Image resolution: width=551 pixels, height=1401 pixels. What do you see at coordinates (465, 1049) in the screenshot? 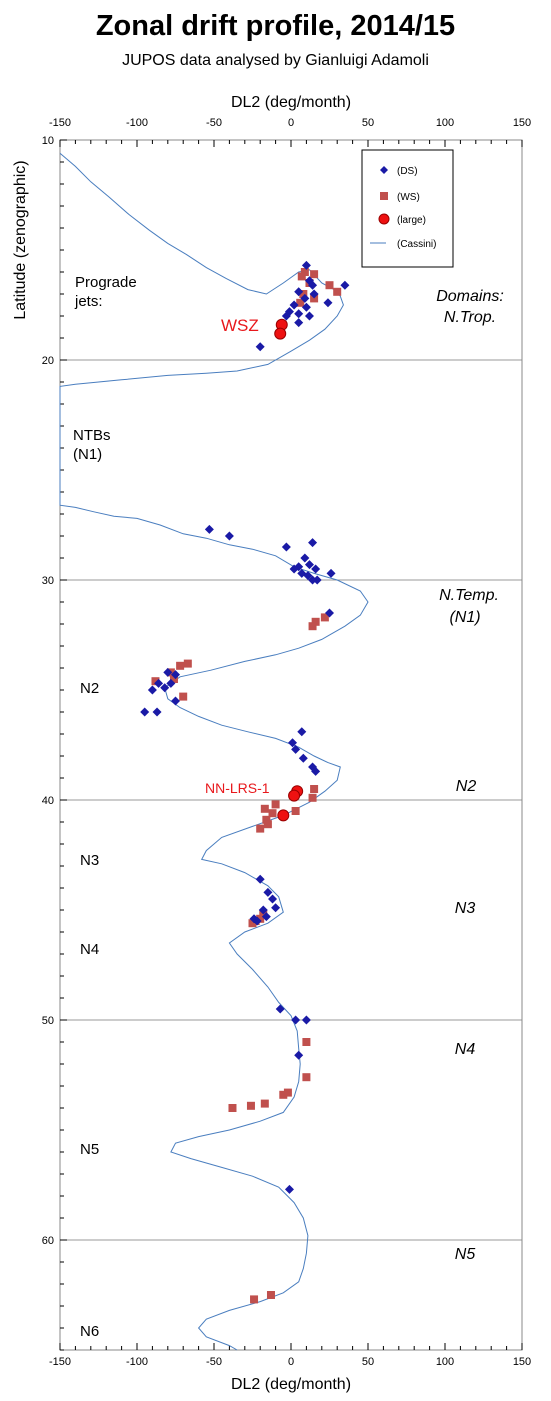
I see `n4-right-label: N4` at bounding box center [465, 1049].